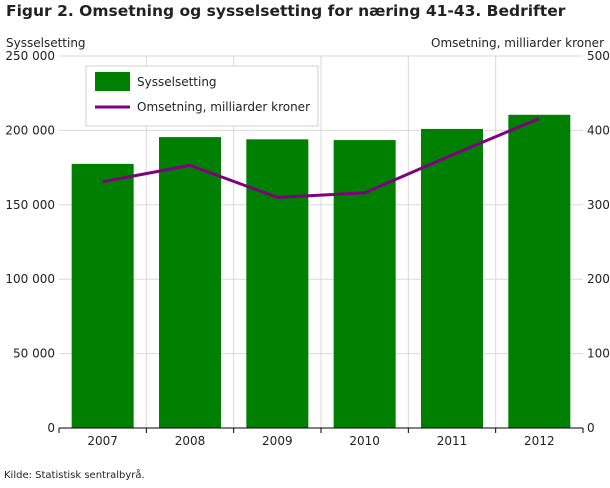  I want to click on y-right-tick-label: 500, so click(598, 56).